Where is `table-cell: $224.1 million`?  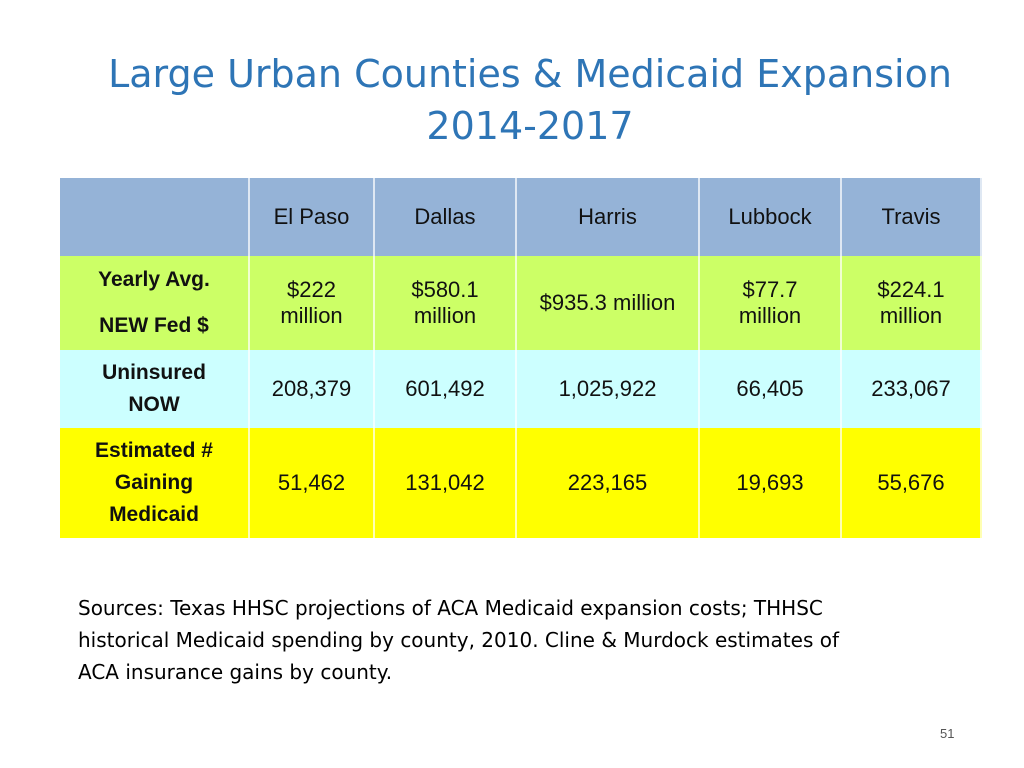 table-cell: $224.1 million is located at coordinates (912, 303).